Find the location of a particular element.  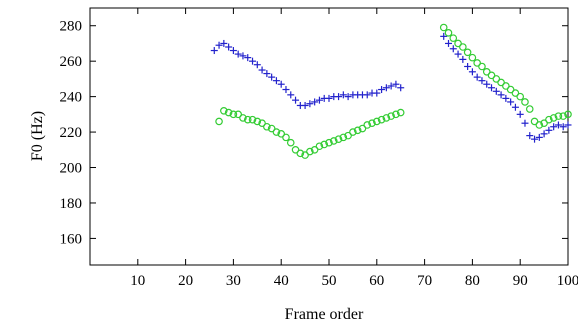

y-axis-label: F0 (Hz) is located at coordinates (37, 136).